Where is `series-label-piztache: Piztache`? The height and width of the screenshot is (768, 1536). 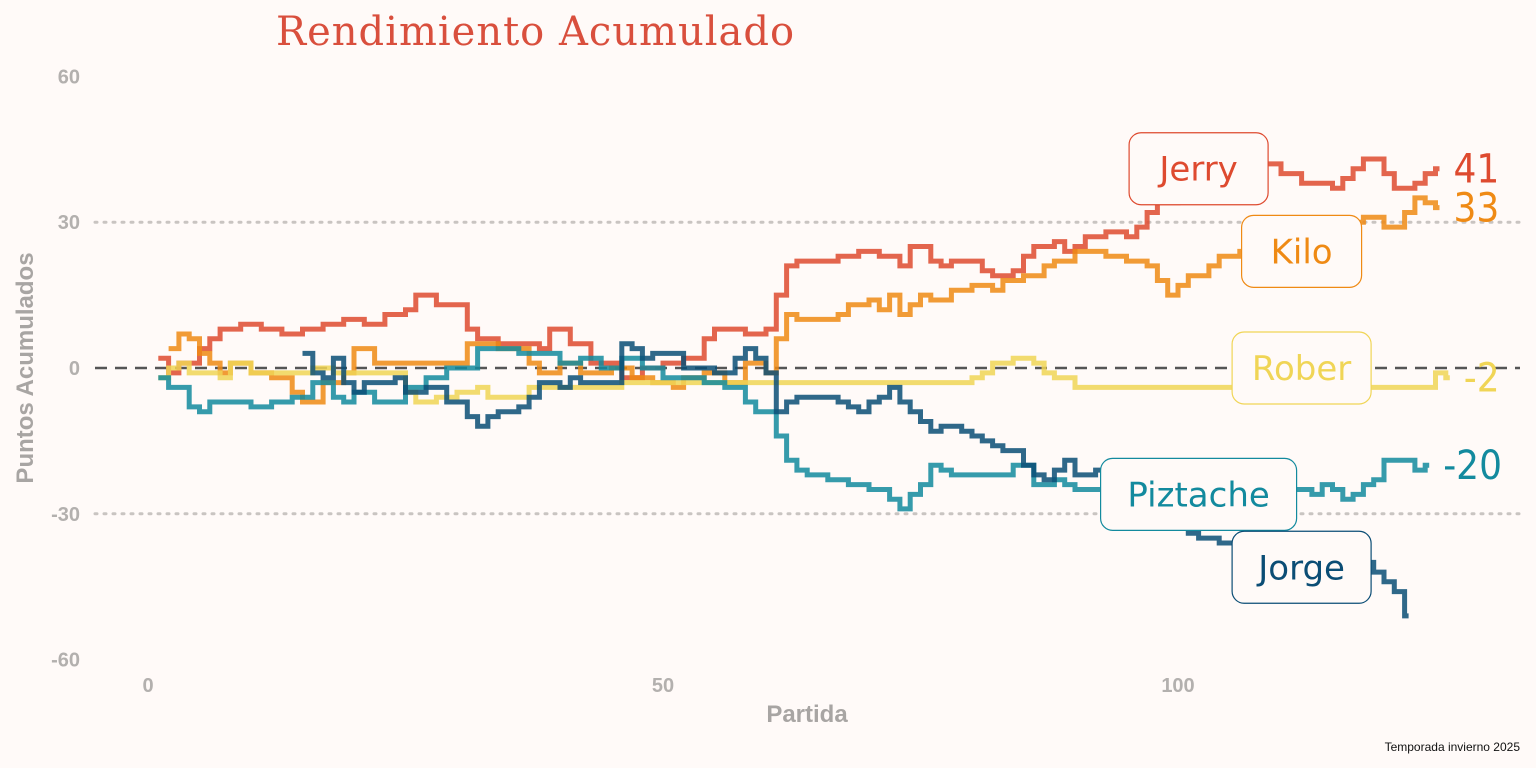
series-label-piztache: Piztache is located at coordinates (1198, 494).